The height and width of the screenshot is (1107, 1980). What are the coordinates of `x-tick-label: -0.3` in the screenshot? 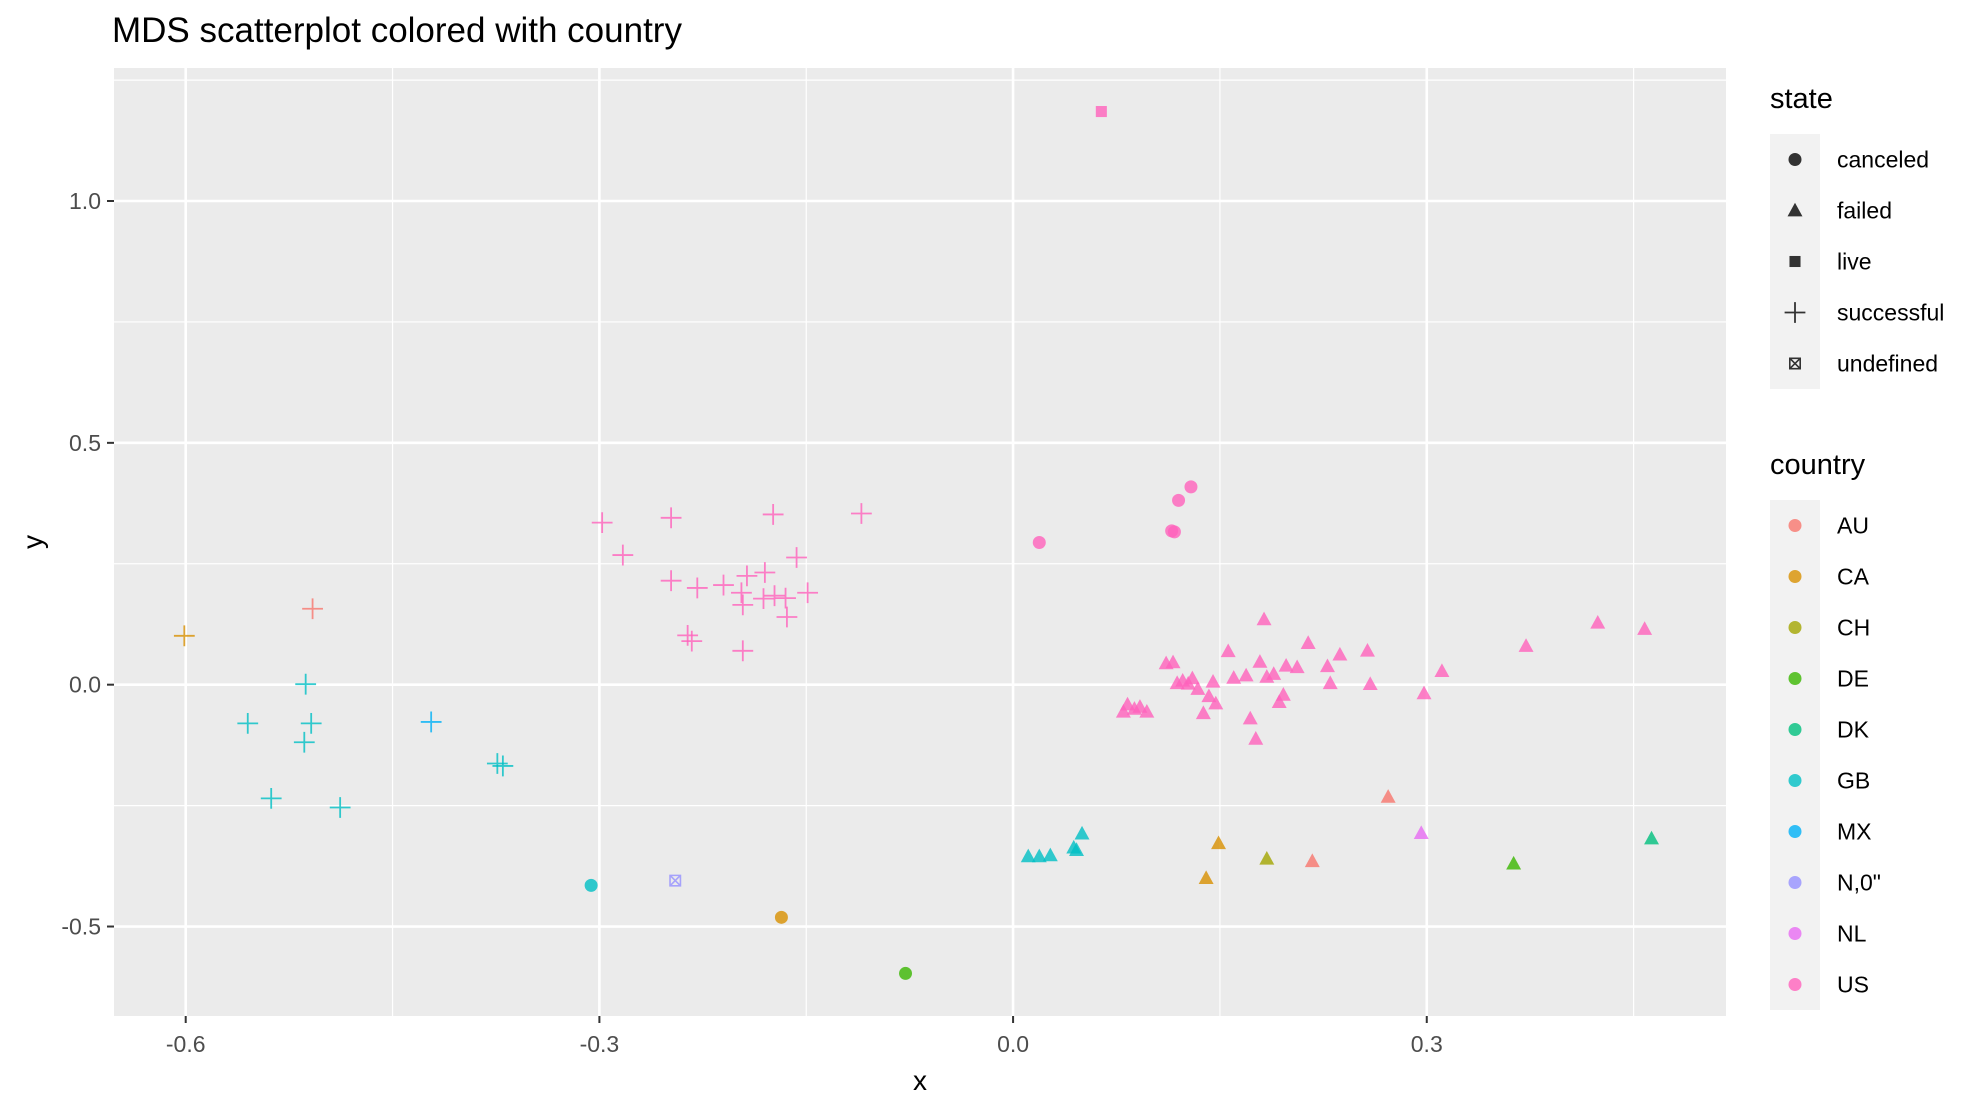 It's located at (600, 1044).